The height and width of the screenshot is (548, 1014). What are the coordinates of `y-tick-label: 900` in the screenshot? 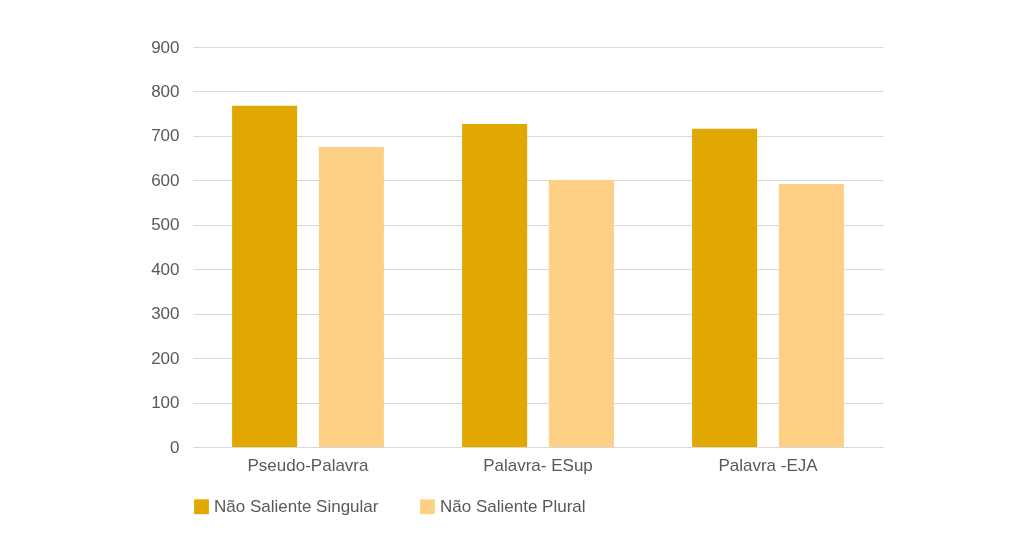 It's located at (165, 47).